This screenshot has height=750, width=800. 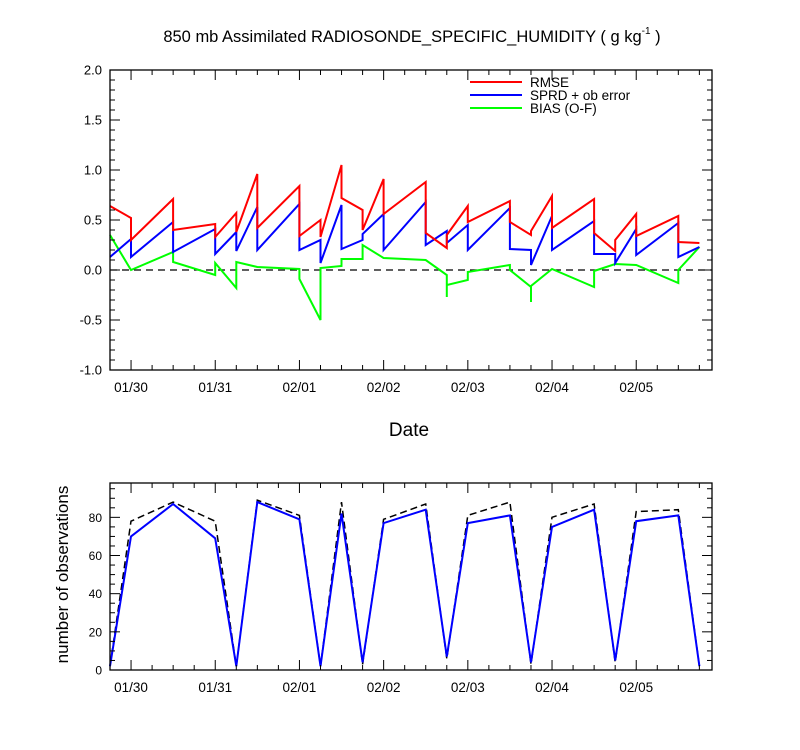 What do you see at coordinates (96, 518) in the screenshot?
I see `y-tick-label: 80` at bounding box center [96, 518].